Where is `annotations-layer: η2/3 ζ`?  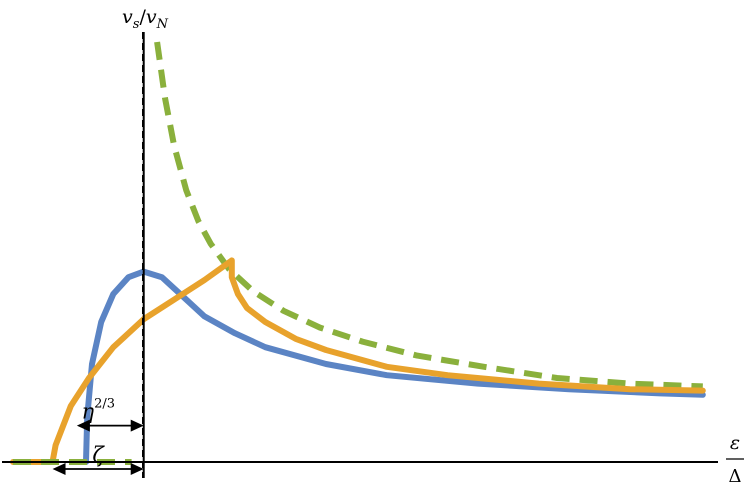
annotations-layer: η2/3 ζ is located at coordinates (98, 436).